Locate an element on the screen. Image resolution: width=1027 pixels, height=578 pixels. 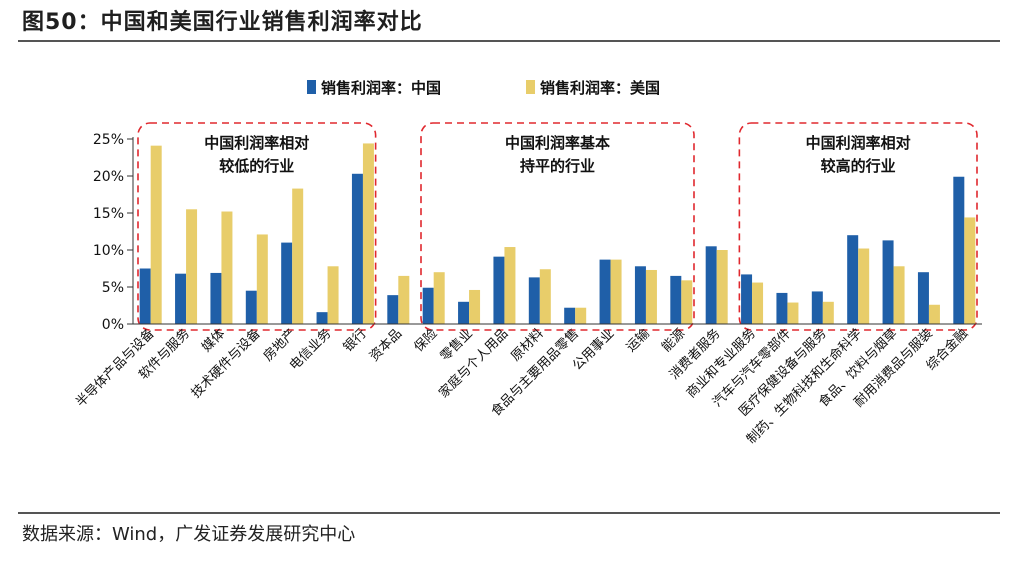
y-tick-label: 20% is located at coordinates (108, 177).